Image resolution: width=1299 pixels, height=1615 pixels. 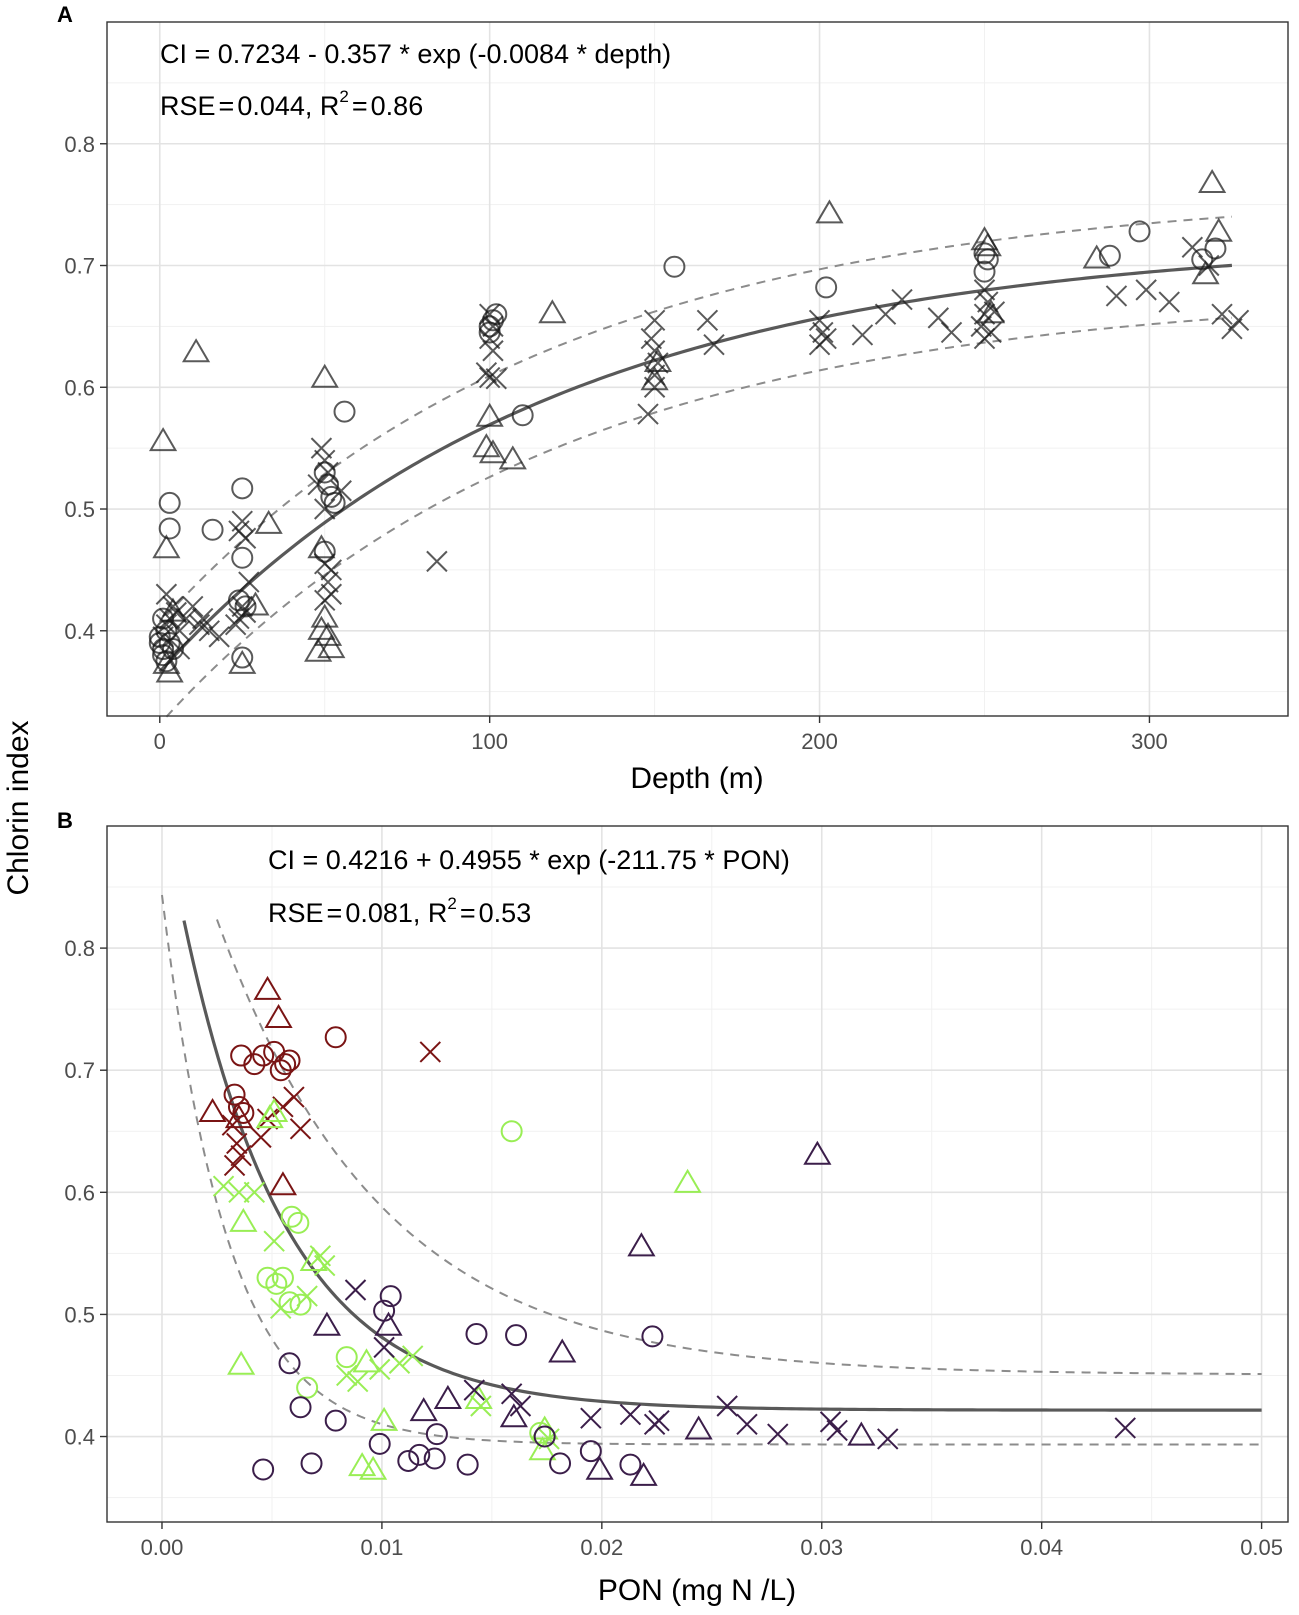 I want to click on panel-a-x-tick-label: 100, so click(x=489, y=741).